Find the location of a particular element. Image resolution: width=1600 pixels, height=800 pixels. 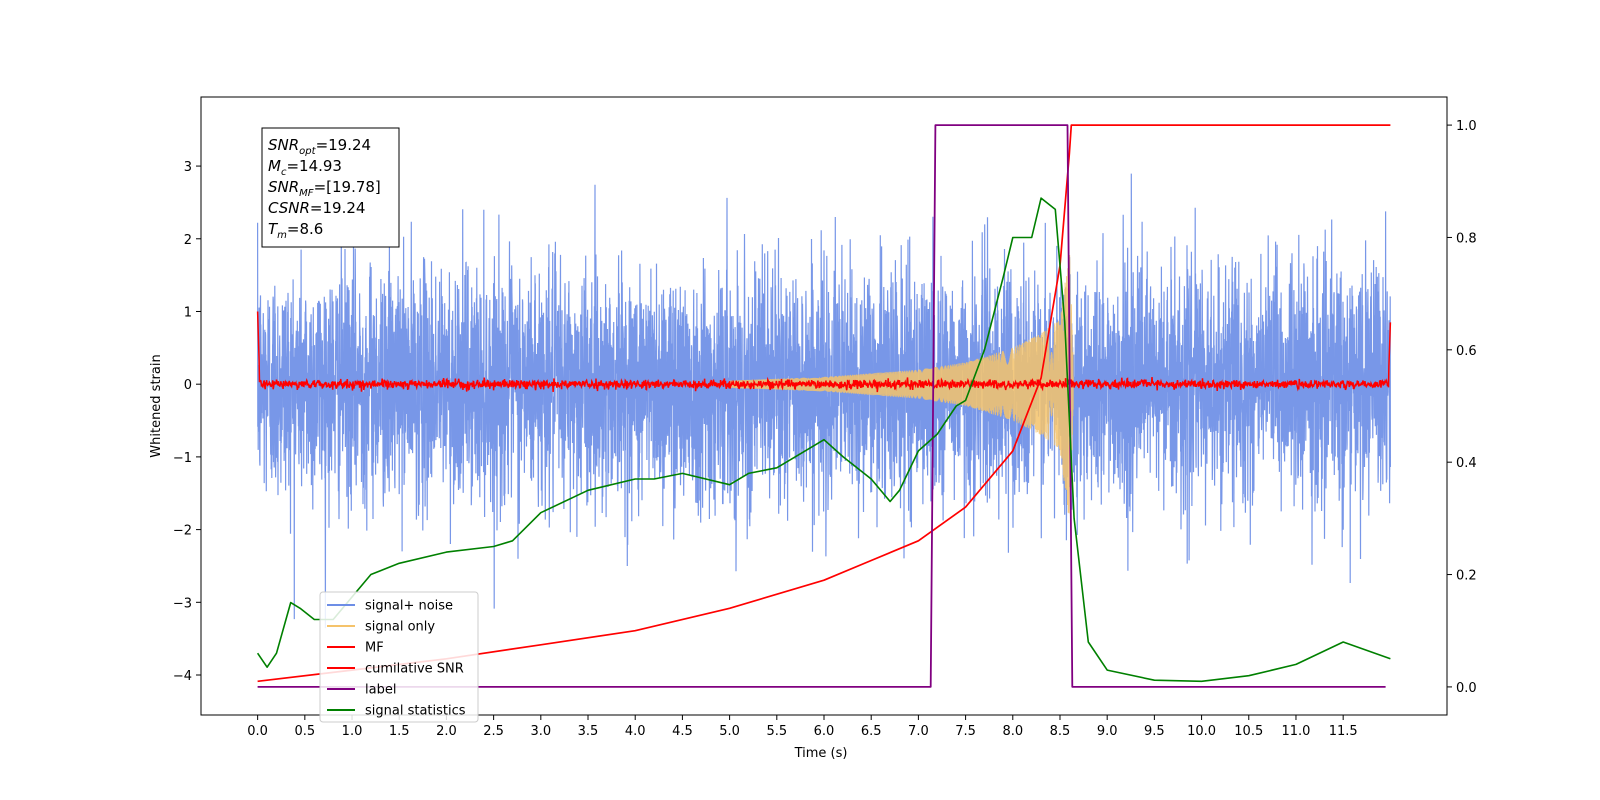

x-tick-label: 11.0 is located at coordinates (1295, 731).